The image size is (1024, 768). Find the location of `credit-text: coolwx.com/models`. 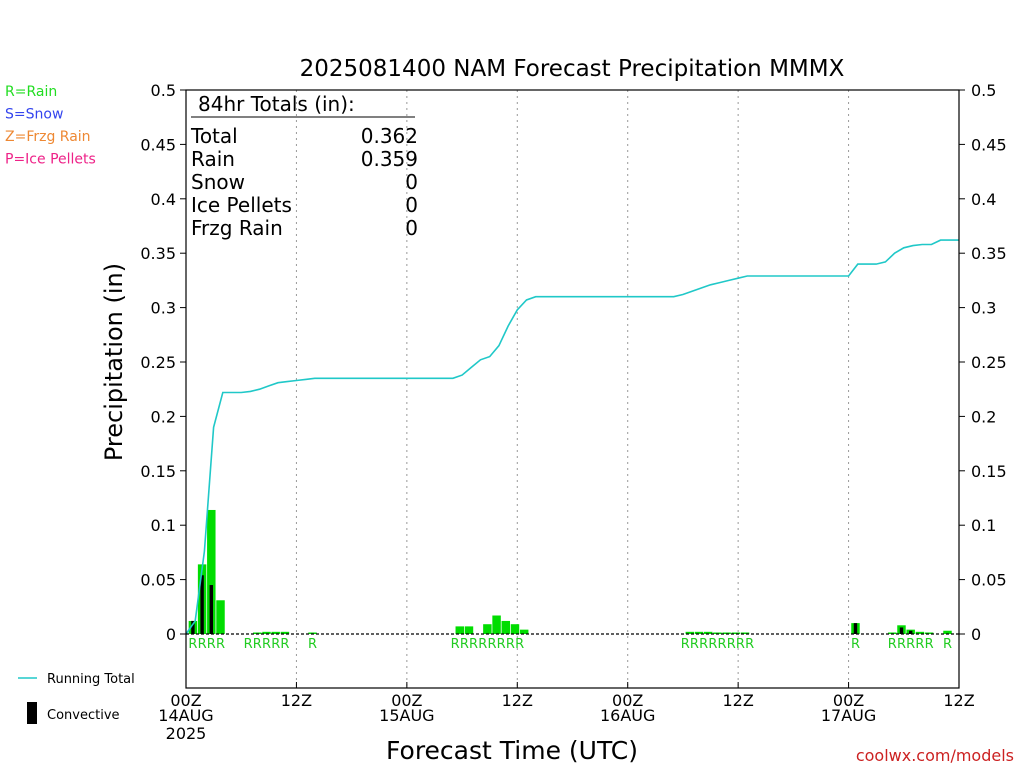

credit-text: coolwx.com/models is located at coordinates (935, 755).